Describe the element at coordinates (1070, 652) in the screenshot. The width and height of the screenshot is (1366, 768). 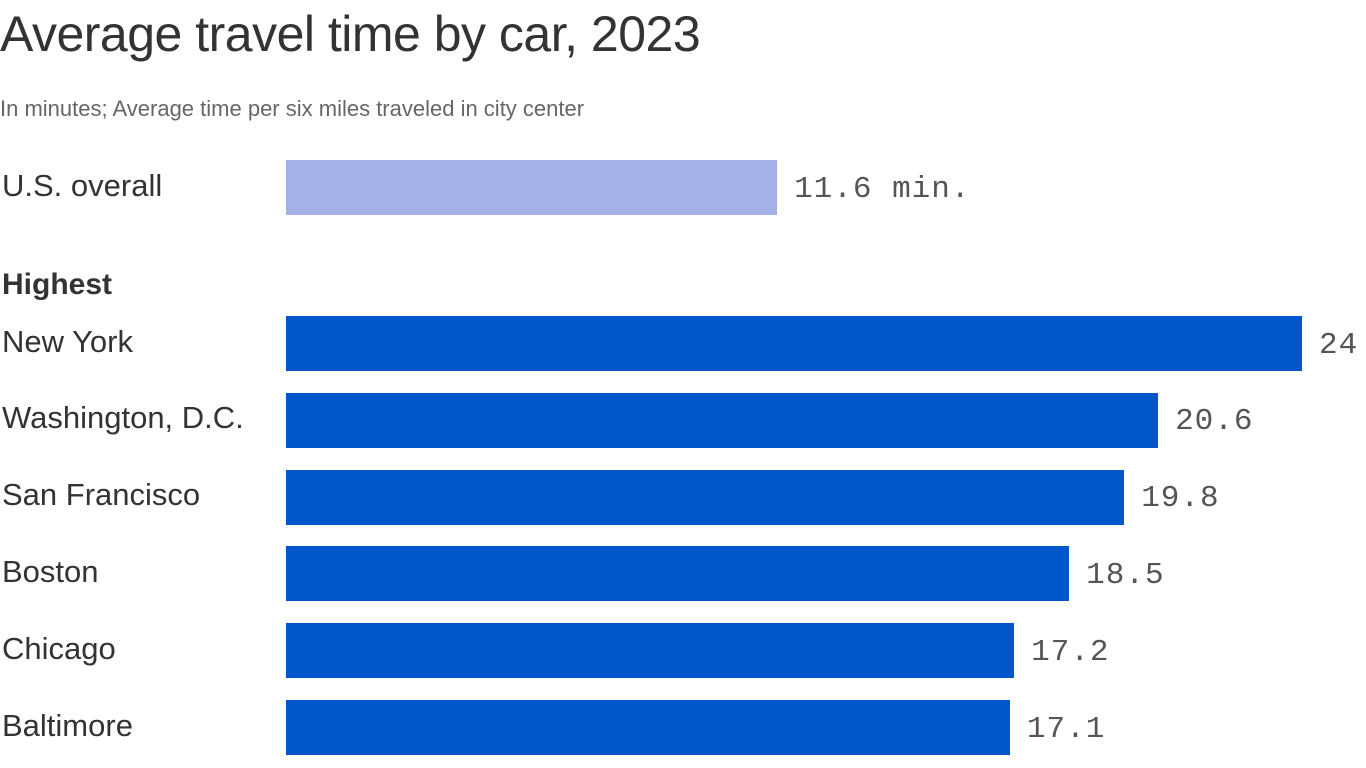
I see `value-label-chicago: 17.2` at that location.